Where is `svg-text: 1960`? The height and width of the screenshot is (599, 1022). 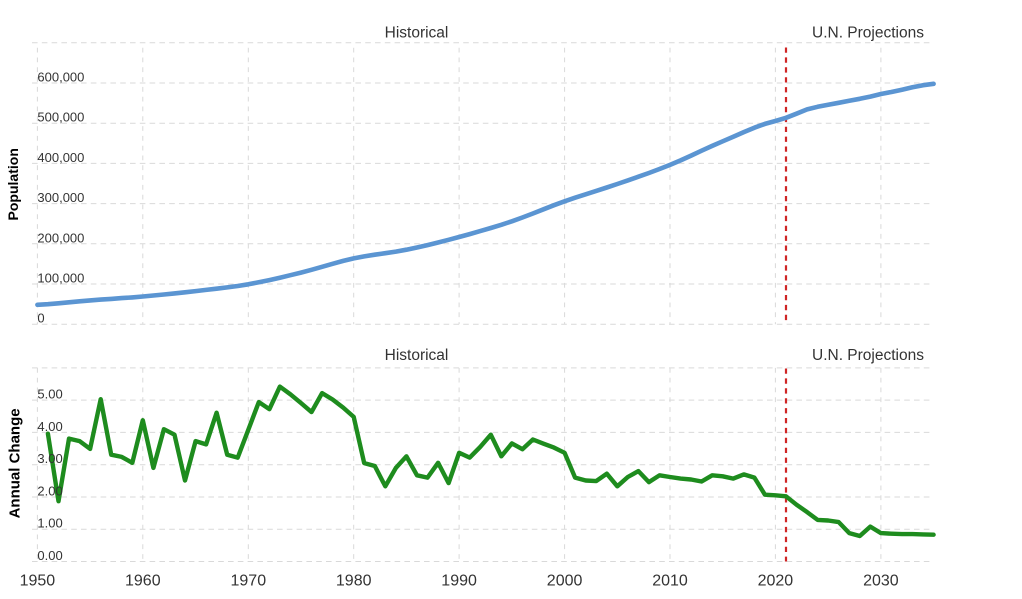 svg-text: 1960 is located at coordinates (143, 581).